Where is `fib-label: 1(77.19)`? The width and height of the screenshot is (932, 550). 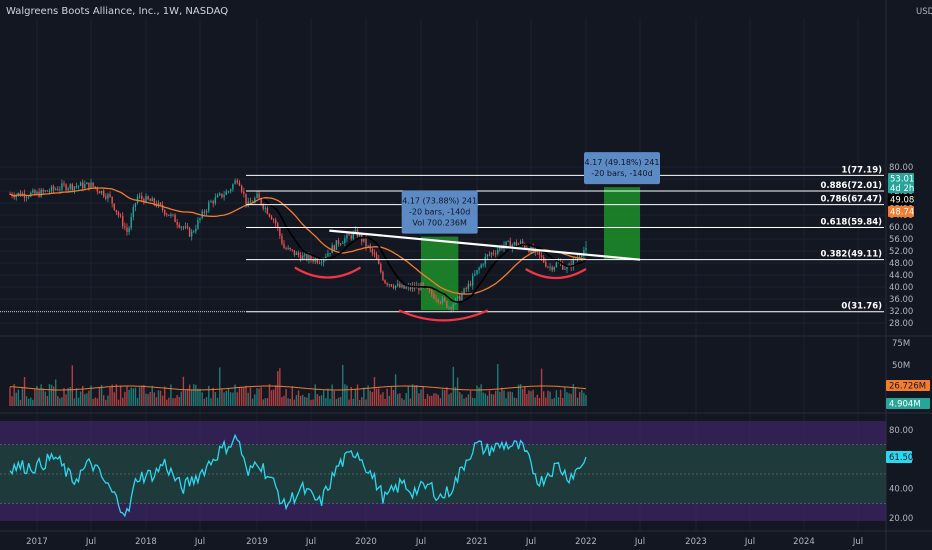 fib-label: 1(77.19) is located at coordinates (861, 170).